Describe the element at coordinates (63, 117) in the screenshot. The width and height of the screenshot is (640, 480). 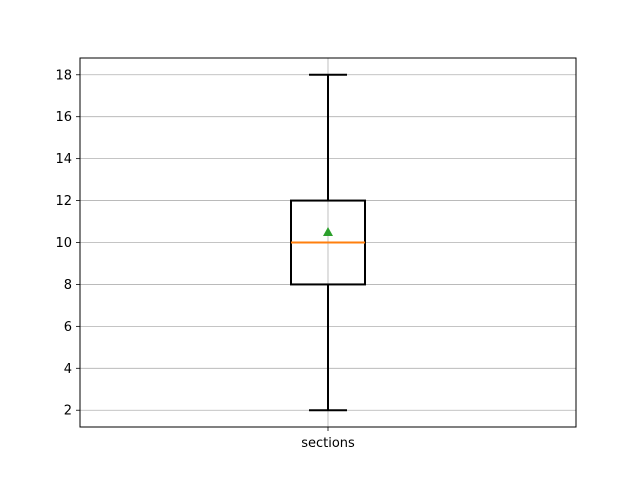
I see `y-tick-label: 16` at that location.